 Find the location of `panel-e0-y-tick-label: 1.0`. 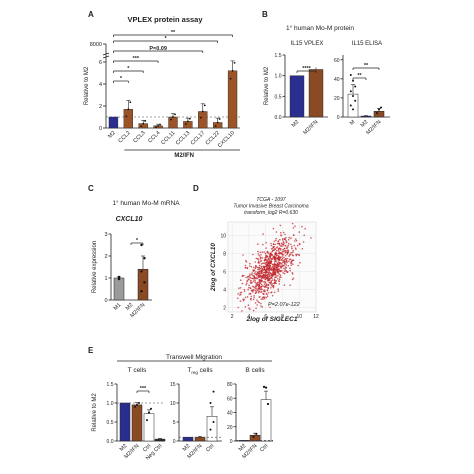

panel-e0-y-tick-label: 1.0 is located at coordinates (110, 404).